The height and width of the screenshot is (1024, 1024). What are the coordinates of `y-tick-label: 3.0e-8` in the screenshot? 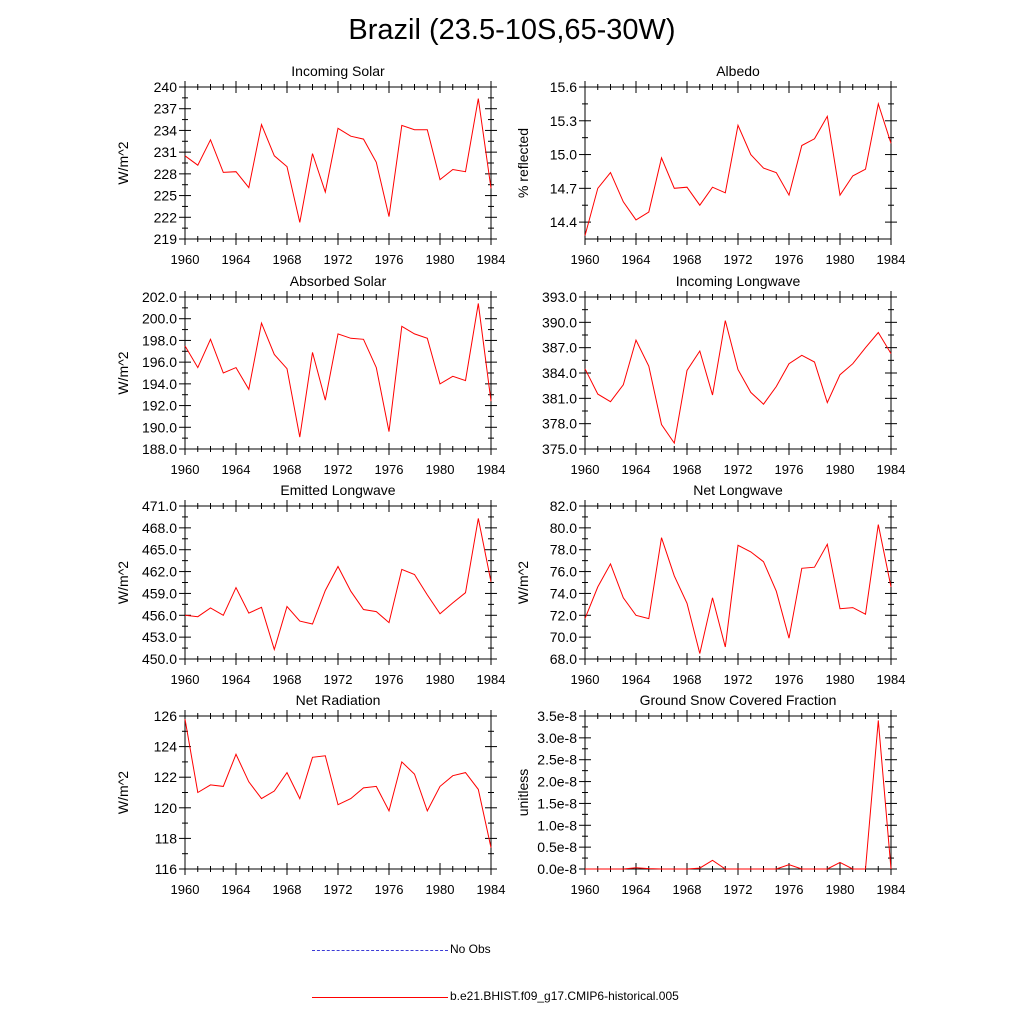 It's located at (557, 738).